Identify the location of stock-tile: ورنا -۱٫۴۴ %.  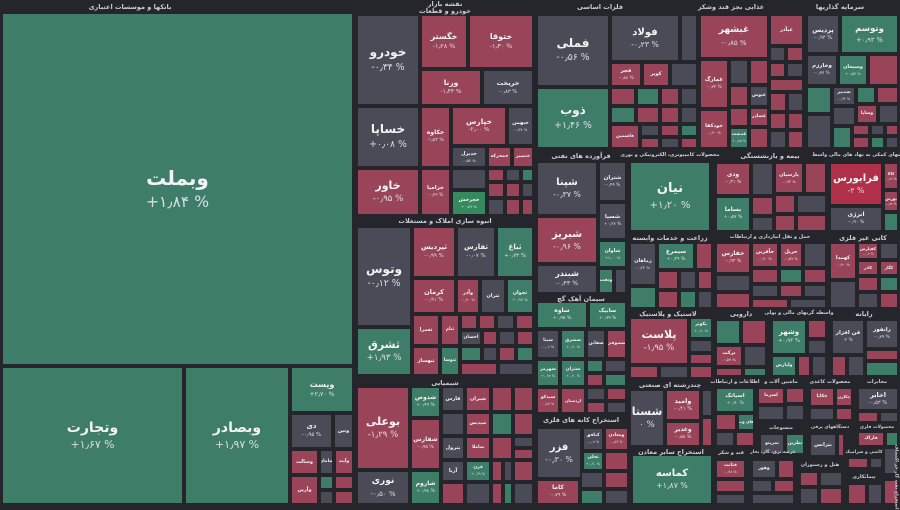
(451, 87).